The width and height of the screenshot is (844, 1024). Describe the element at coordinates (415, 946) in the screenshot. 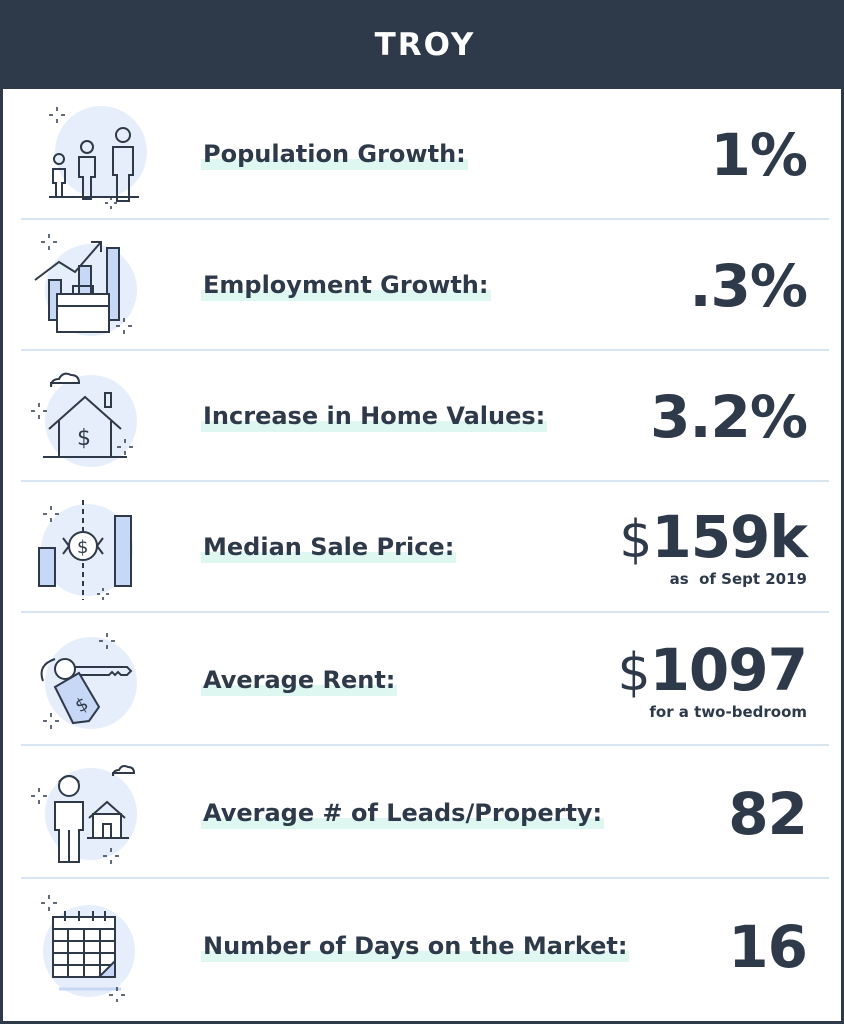

I see `stat-label: Number of Days on the Market:` at that location.